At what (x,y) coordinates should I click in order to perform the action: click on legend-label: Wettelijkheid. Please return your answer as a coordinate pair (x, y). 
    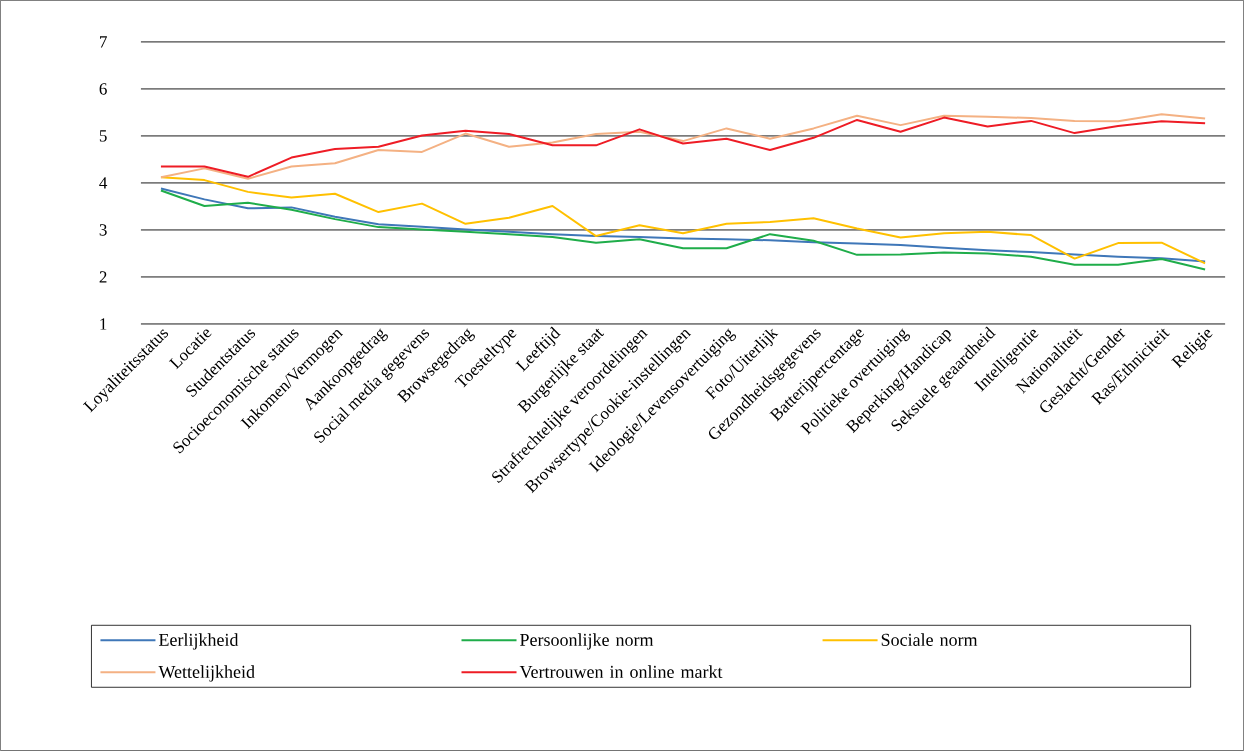
    Looking at the image, I should click on (206, 673).